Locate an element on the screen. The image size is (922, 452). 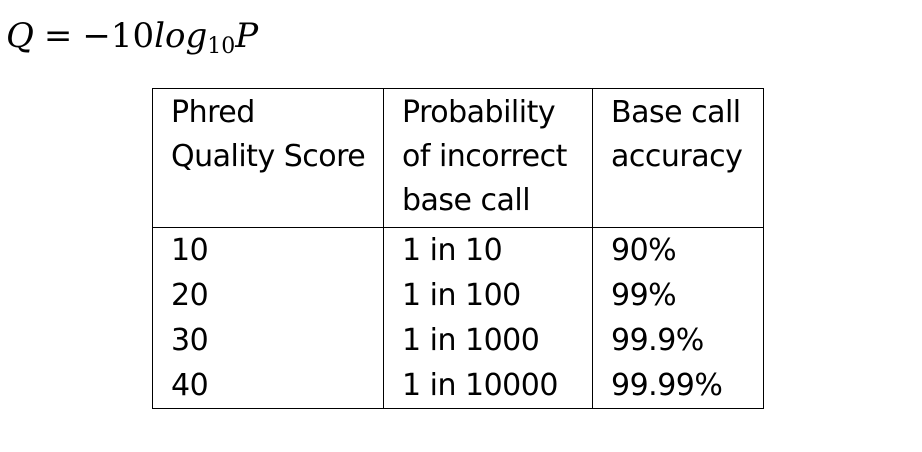
header-line: Quality Score is located at coordinates (268, 156).